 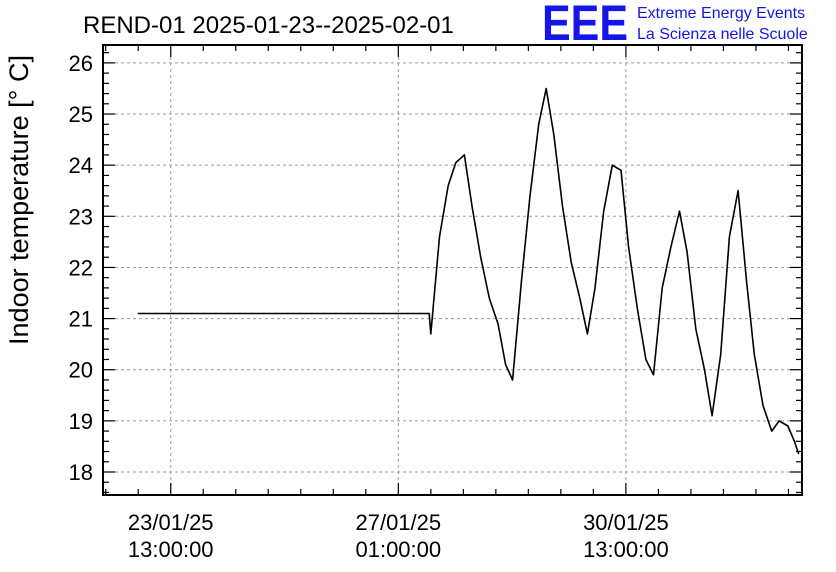 I want to click on y-tick-label: 24, so click(x=81, y=165).